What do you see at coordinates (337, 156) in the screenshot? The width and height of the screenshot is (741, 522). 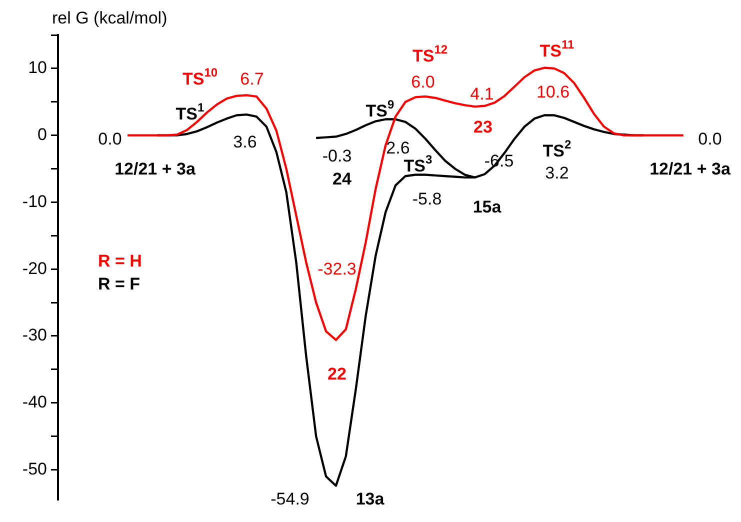 I see `annotation: -0.3` at bounding box center [337, 156].